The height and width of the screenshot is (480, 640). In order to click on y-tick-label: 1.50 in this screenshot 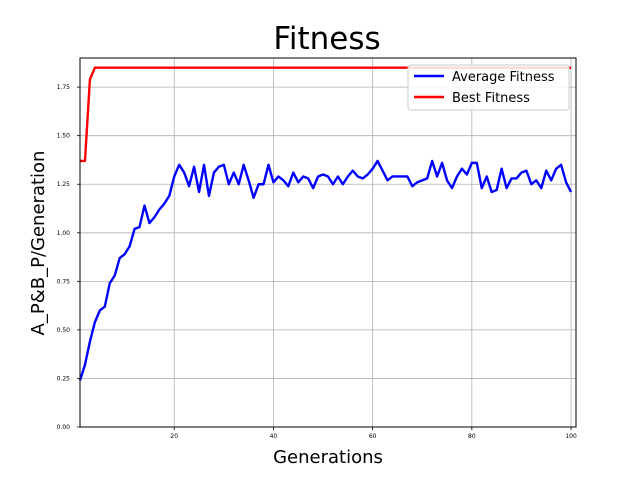, I will do `click(64, 136)`.